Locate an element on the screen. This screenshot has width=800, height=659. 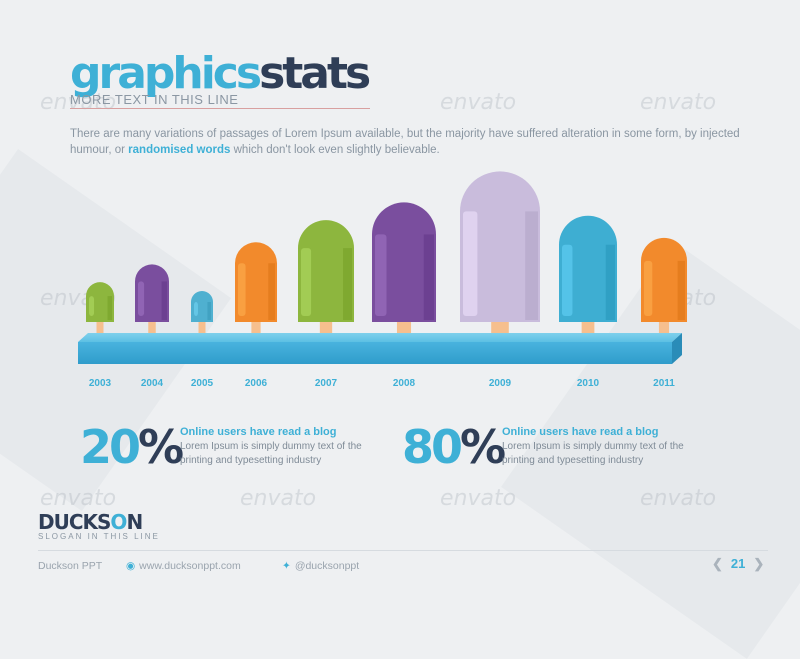
footer-twitter: ✦ @ducksonppt is located at coordinates (320, 566).